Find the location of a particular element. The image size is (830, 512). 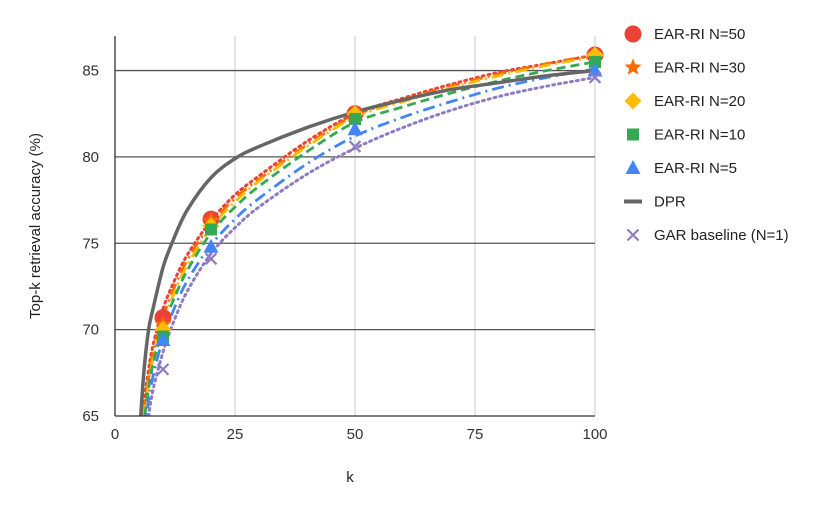

legend-item: EAR-RI N=20 is located at coordinates (684, 101).